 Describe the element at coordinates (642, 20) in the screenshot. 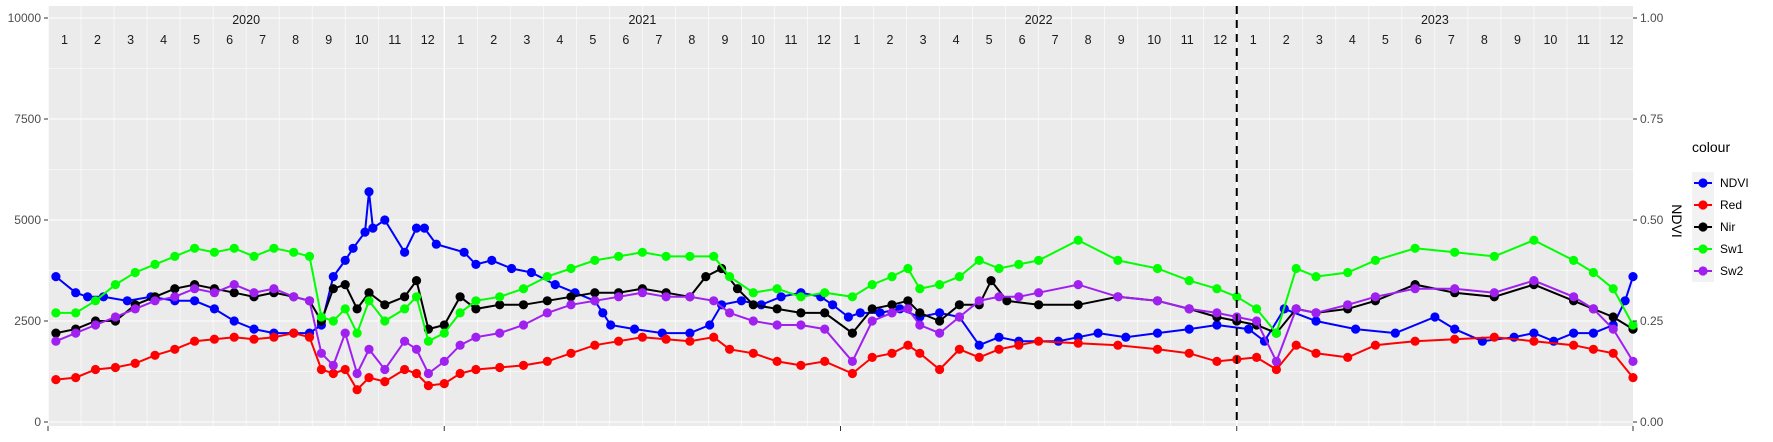

I see `year-label: 2021` at that location.